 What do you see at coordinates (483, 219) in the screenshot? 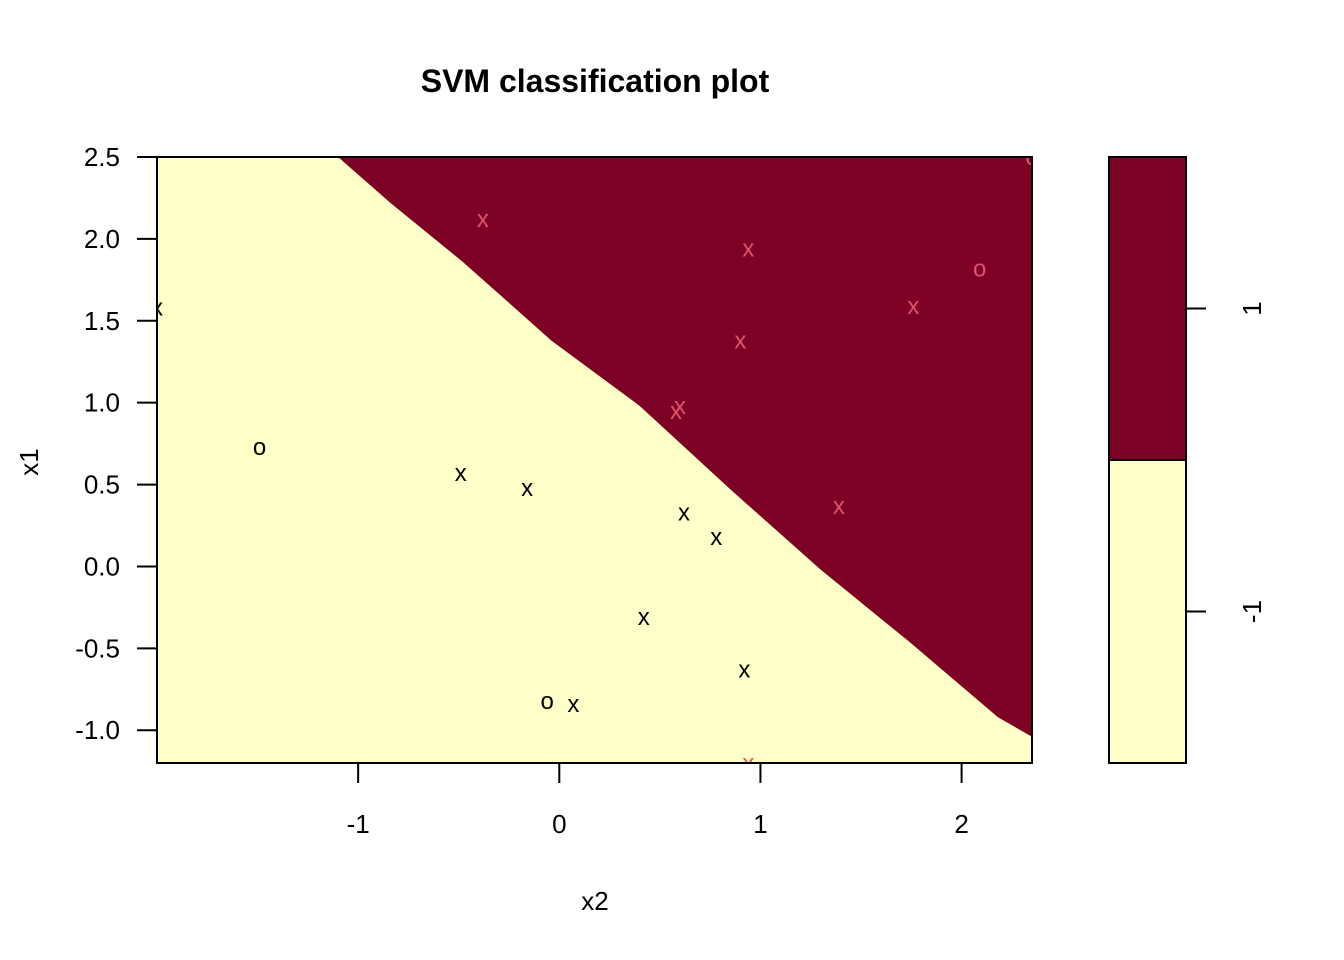
I see `data-point-class1-0: x` at bounding box center [483, 219].